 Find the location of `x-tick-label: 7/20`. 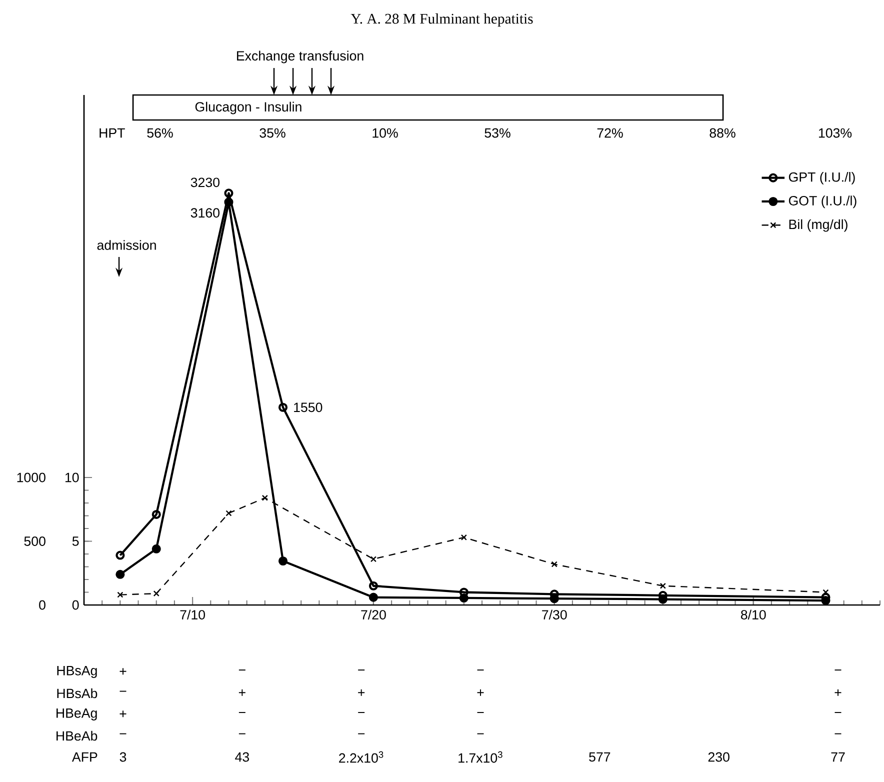

x-tick-label: 7/20 is located at coordinates (373, 615).